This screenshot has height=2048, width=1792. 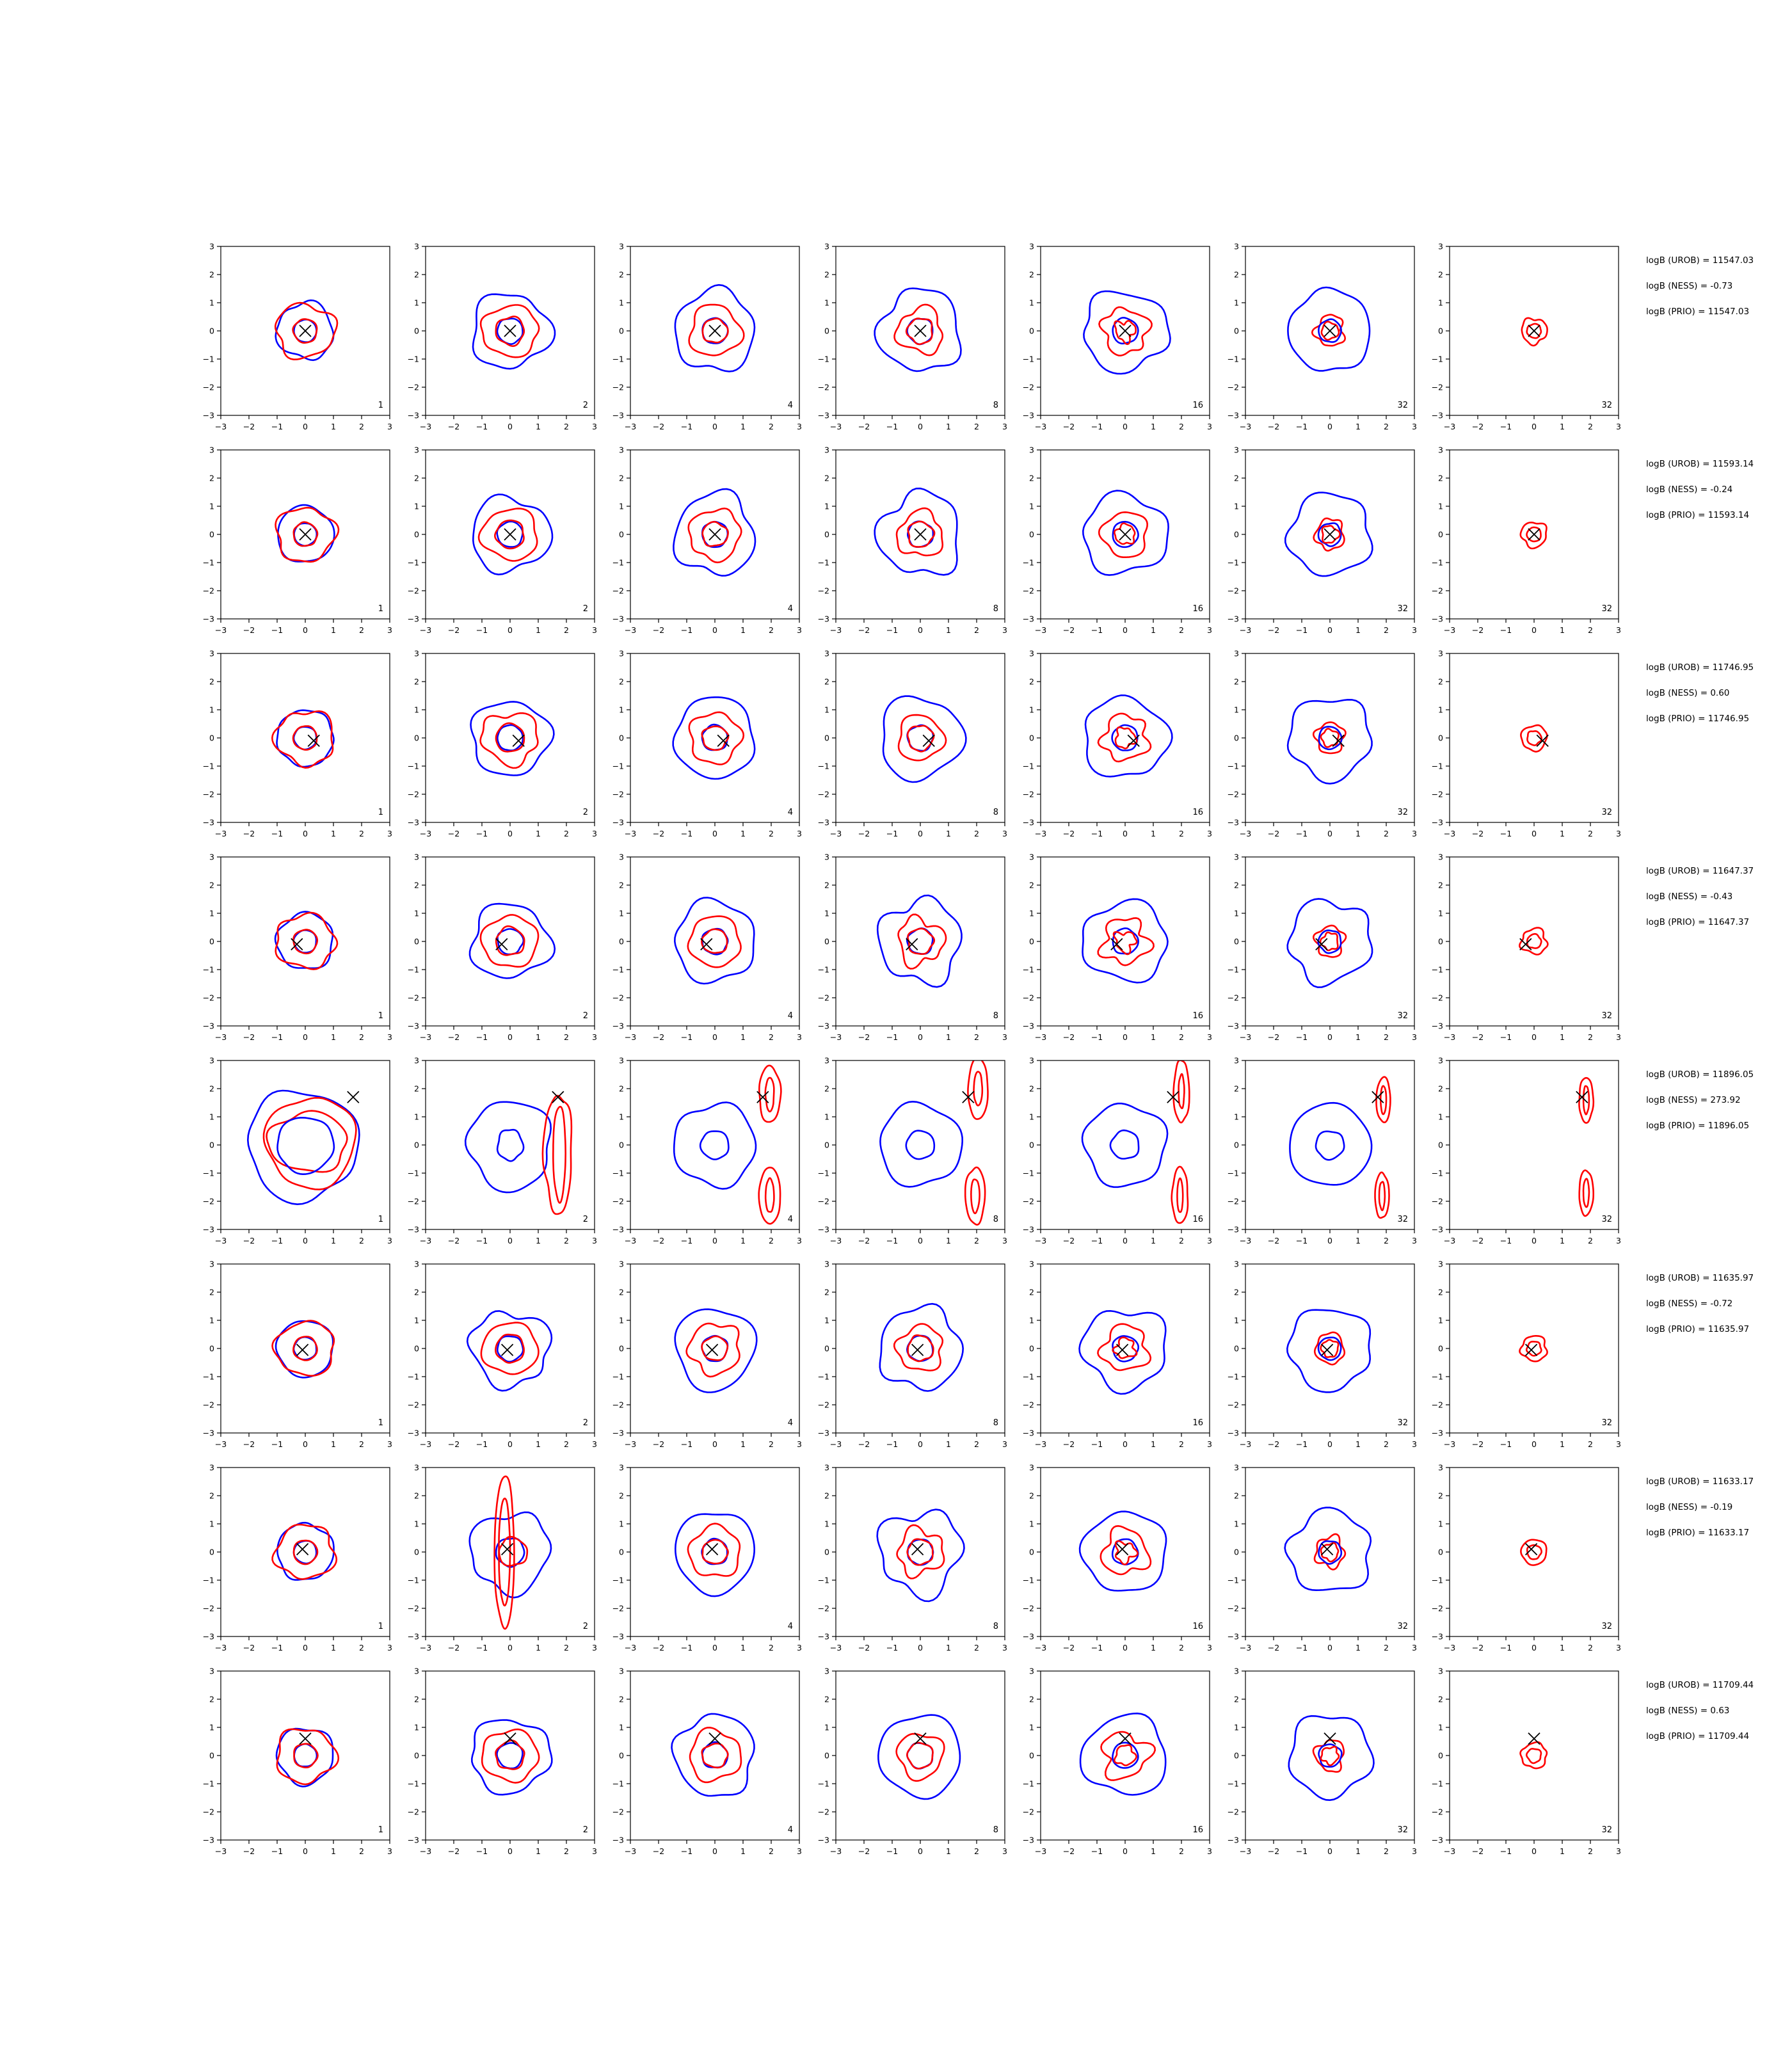 I want to click on panel-corner-label: 1, so click(x=380, y=405).